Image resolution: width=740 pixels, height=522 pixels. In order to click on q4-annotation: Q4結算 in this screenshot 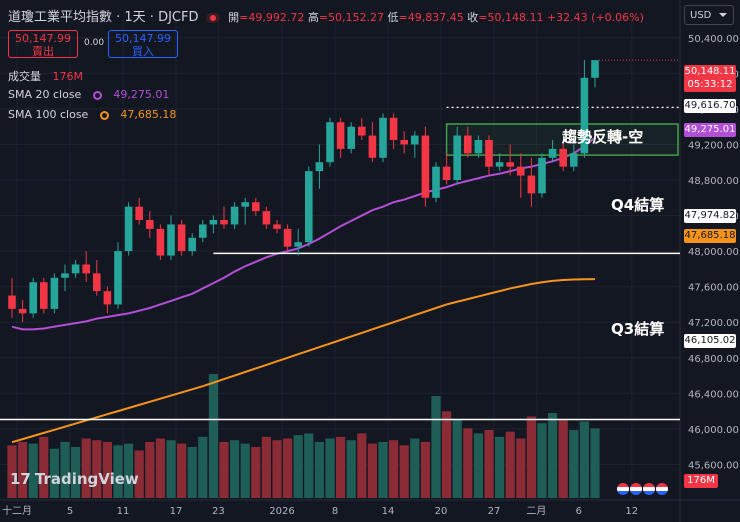, I will do `click(638, 205)`.